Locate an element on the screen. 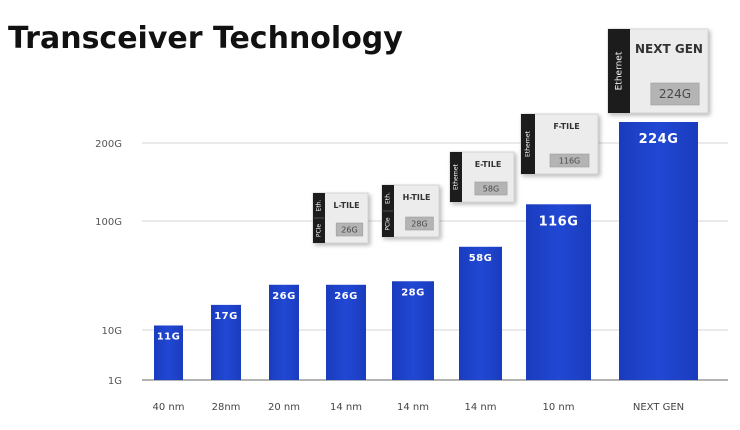 The width and height of the screenshot is (740, 430). chart-title: Transceiver Technology is located at coordinates (205, 38).